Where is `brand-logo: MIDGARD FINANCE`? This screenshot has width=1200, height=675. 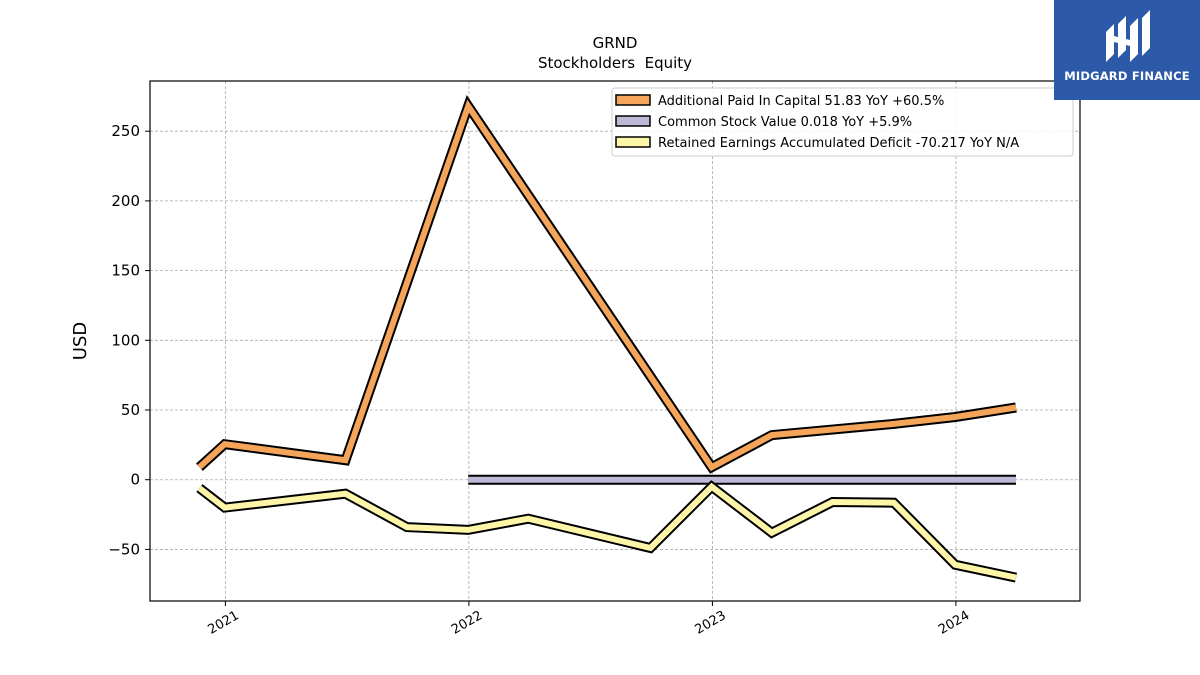 brand-logo: MIDGARD FINANCE is located at coordinates (1127, 50).